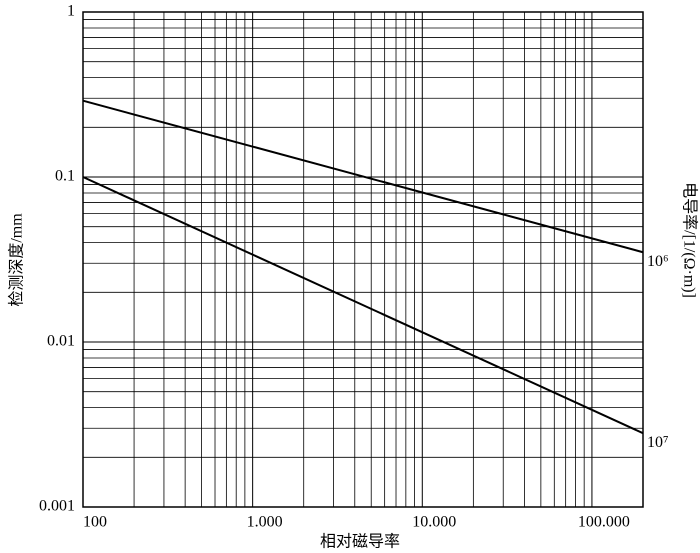  I want to click on y-tick-label: 1, so click(71, 11).